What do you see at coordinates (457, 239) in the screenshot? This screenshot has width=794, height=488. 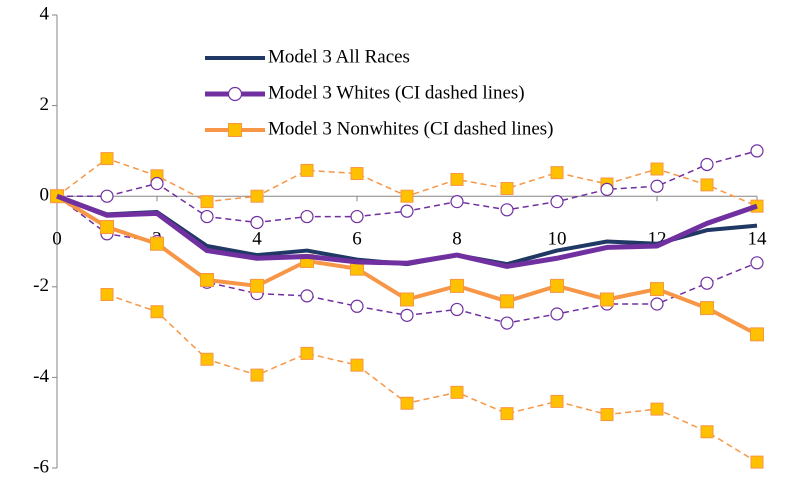 I see `x-tick-label: 8` at bounding box center [457, 239].